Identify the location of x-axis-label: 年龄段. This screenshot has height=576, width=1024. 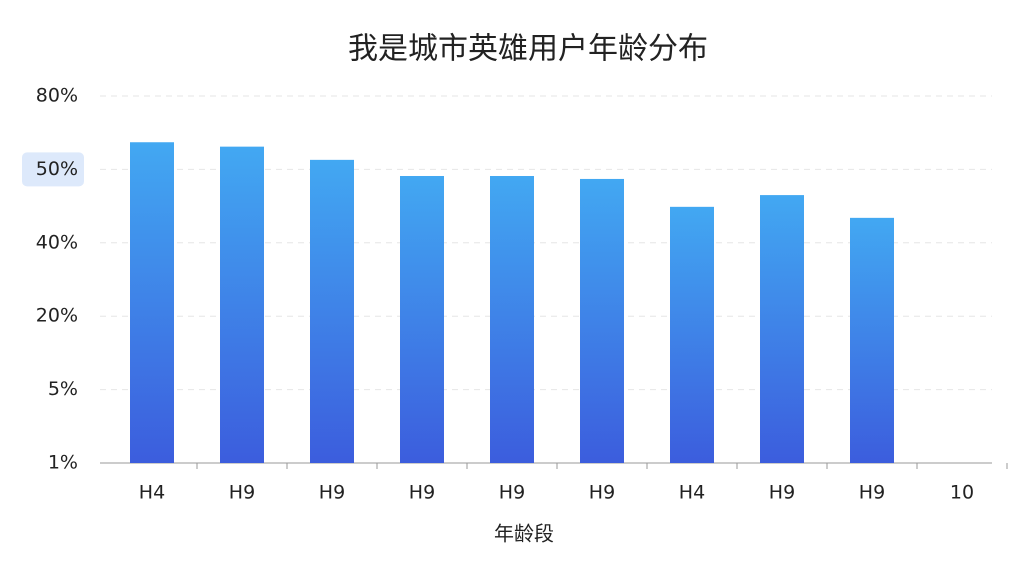
(524, 534).